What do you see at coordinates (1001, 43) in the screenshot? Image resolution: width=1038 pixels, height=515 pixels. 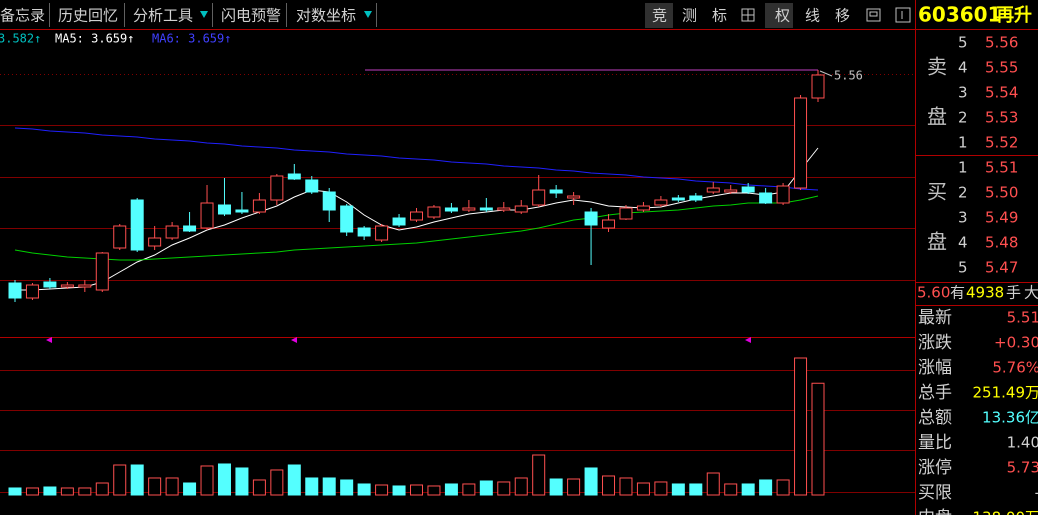 I see `book-price: 5.56` at bounding box center [1001, 43].